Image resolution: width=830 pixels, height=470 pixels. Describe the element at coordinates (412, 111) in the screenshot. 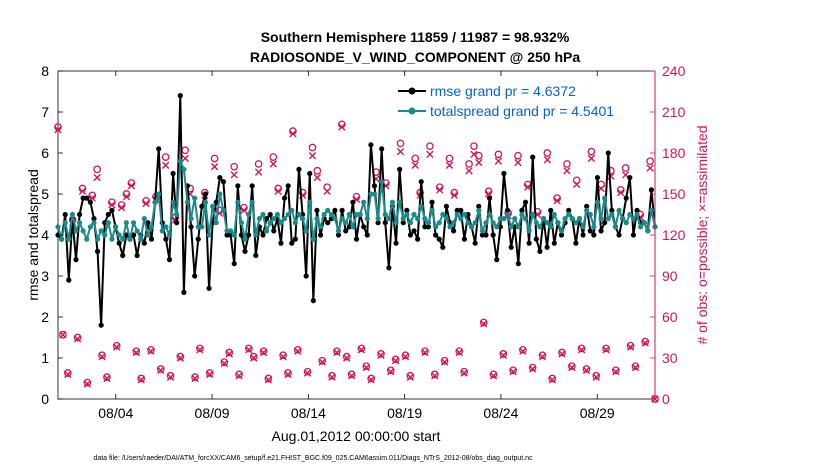

I see `legend-marker-totalspread` at that location.